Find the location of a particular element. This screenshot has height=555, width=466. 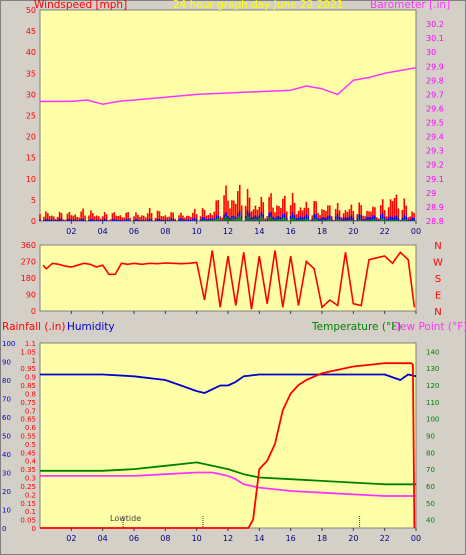

temperature-line is located at coordinates (228, 473).